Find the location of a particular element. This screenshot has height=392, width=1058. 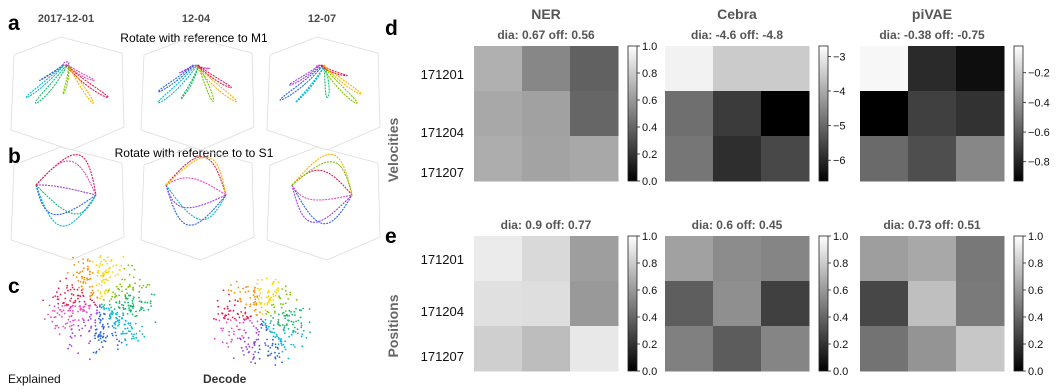

heatmap-stats: dia: -0.38 off: -0.75 is located at coordinates (932, 35).